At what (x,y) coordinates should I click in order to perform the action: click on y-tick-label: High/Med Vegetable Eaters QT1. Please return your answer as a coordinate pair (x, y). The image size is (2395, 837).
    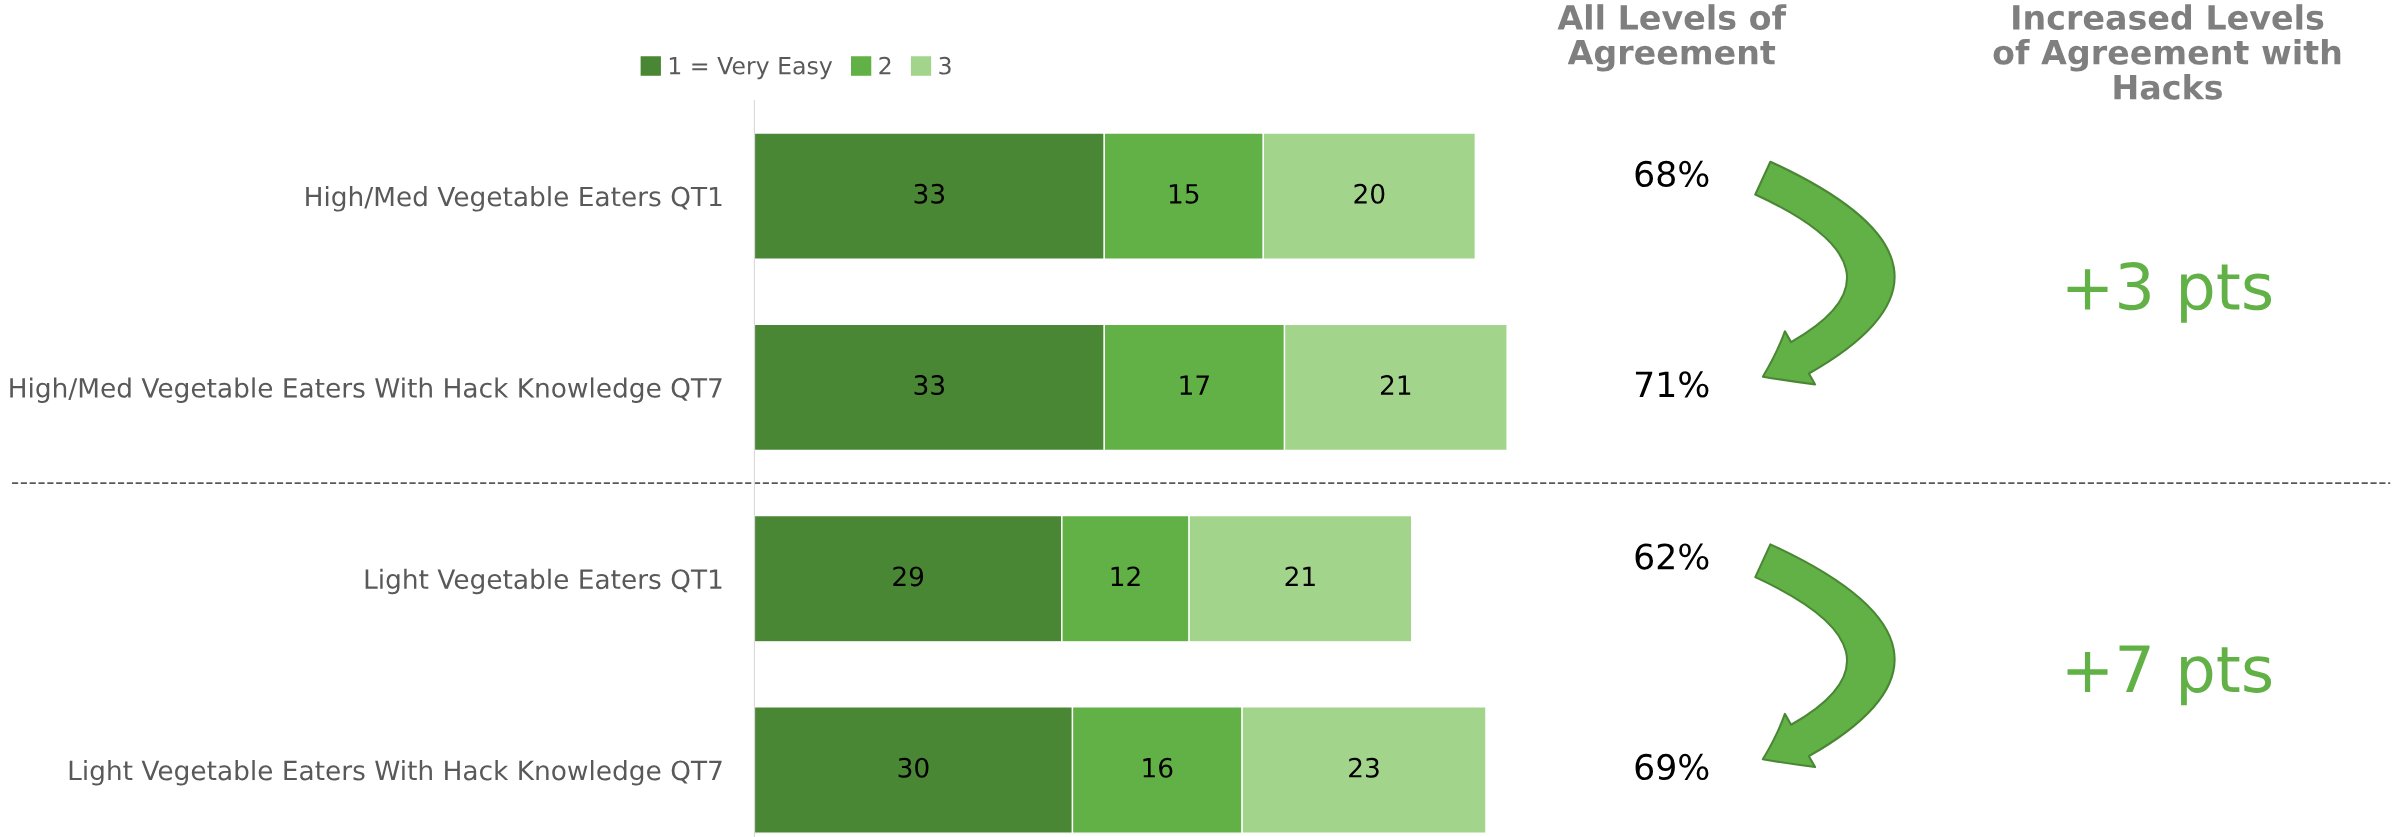
    Looking at the image, I should click on (514, 199).